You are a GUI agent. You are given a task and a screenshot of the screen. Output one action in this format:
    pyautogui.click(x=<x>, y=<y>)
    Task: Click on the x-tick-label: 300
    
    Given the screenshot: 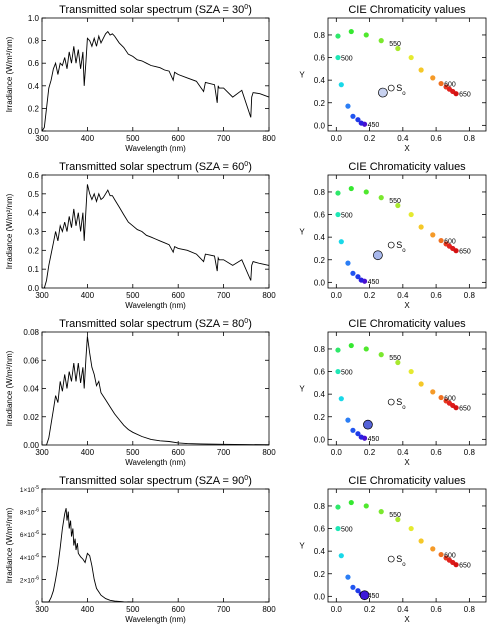 What is the action you would take?
    pyautogui.click(x=42, y=295)
    